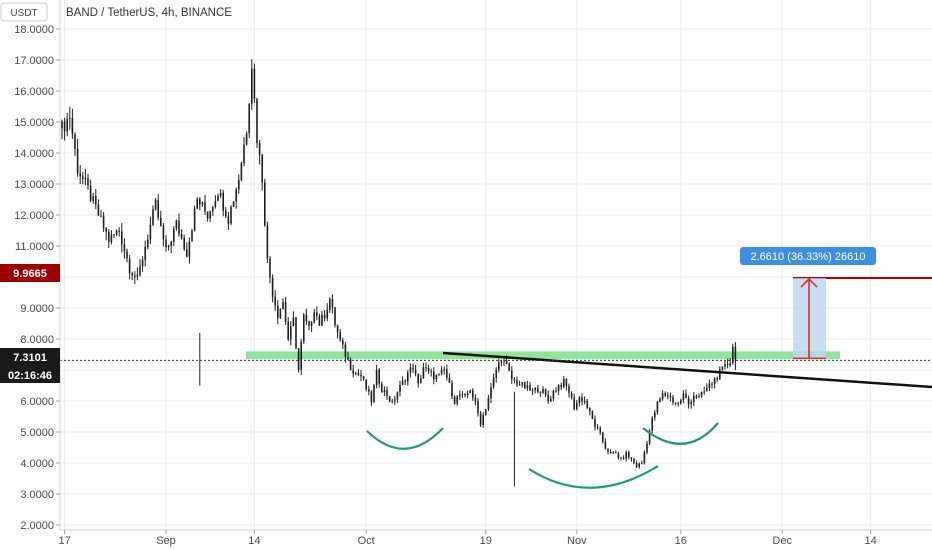 The width and height of the screenshot is (932, 550). What do you see at coordinates (34, 61) in the screenshot?
I see `y-tick-label: 17.0000` at bounding box center [34, 61].